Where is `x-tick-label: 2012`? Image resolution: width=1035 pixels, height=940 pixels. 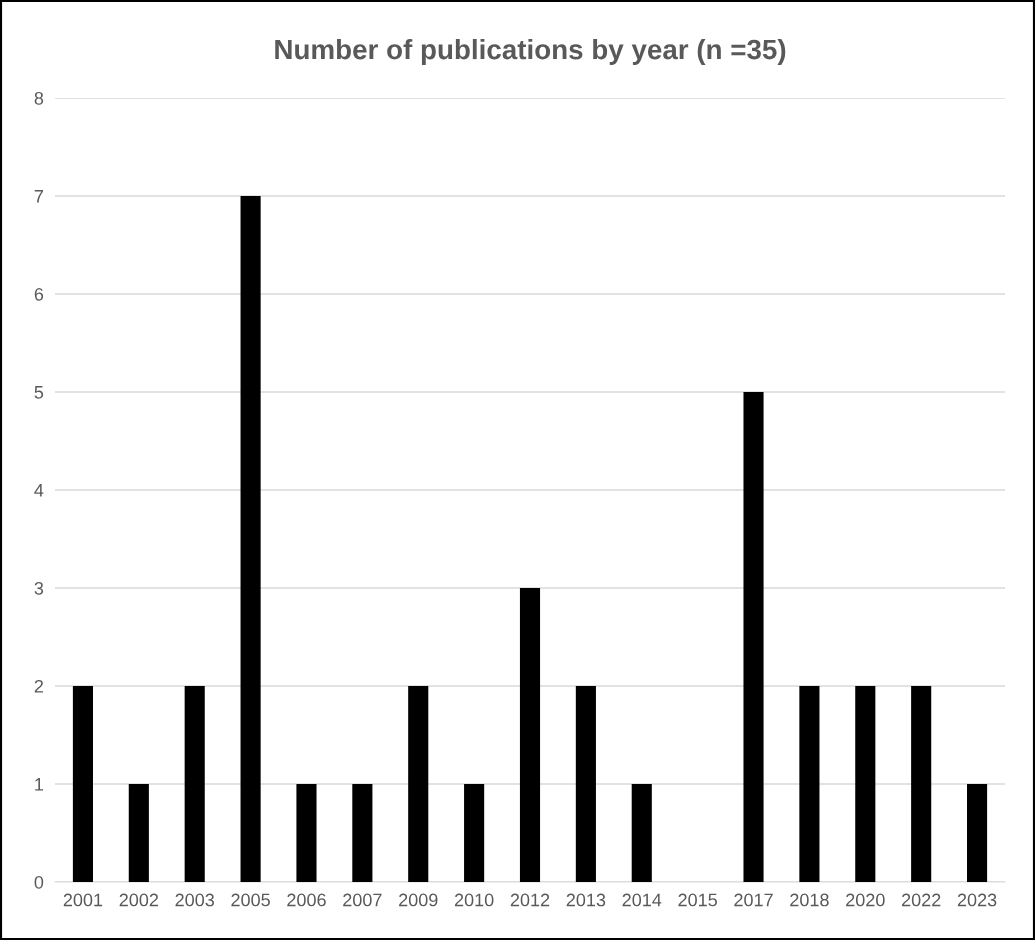
x-tick-label: 2012 is located at coordinates (530, 900).